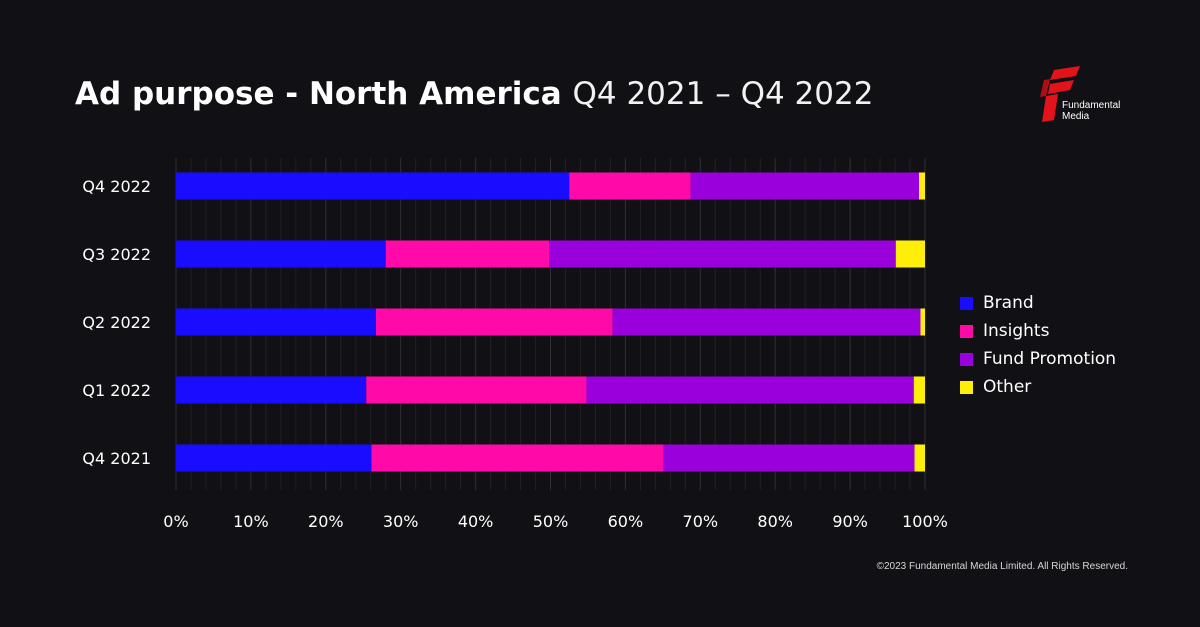  What do you see at coordinates (1016, 331) in the screenshot?
I see `legend-label: Insights` at bounding box center [1016, 331].